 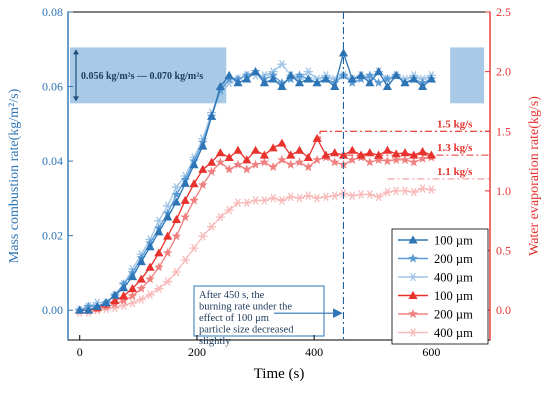 I want to click on band-label: 0.056 kg/m²s — 0.070 kg/m²s, so click(x=142, y=76).